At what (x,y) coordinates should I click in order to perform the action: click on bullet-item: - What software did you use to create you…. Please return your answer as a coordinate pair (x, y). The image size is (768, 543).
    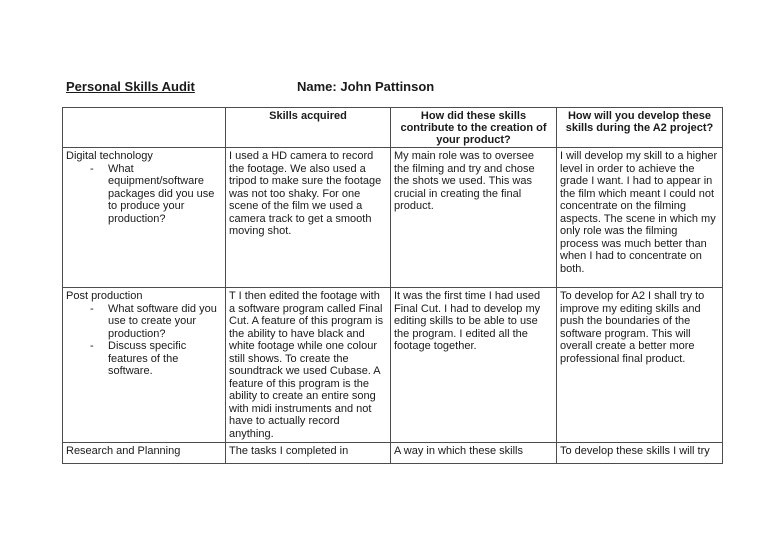
    Looking at the image, I should click on (143, 322).